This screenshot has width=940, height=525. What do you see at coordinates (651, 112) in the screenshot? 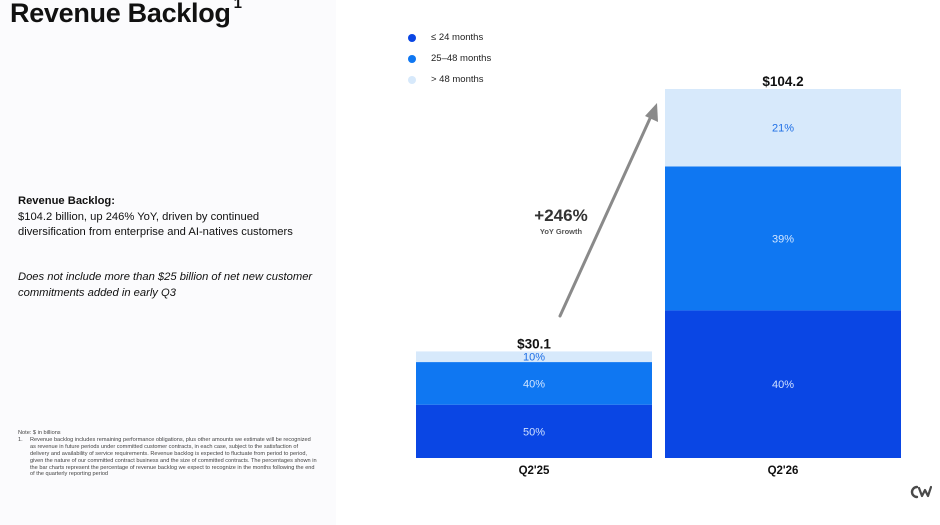
I see `growth-arrow-head` at bounding box center [651, 112].